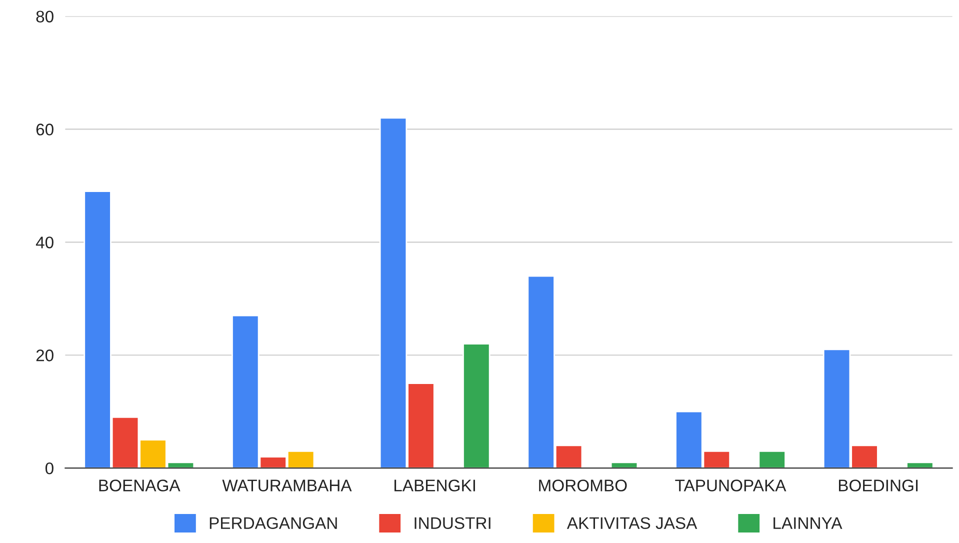  What do you see at coordinates (139, 486) in the screenshot?
I see `x-tick-label: BOENAGA` at bounding box center [139, 486].